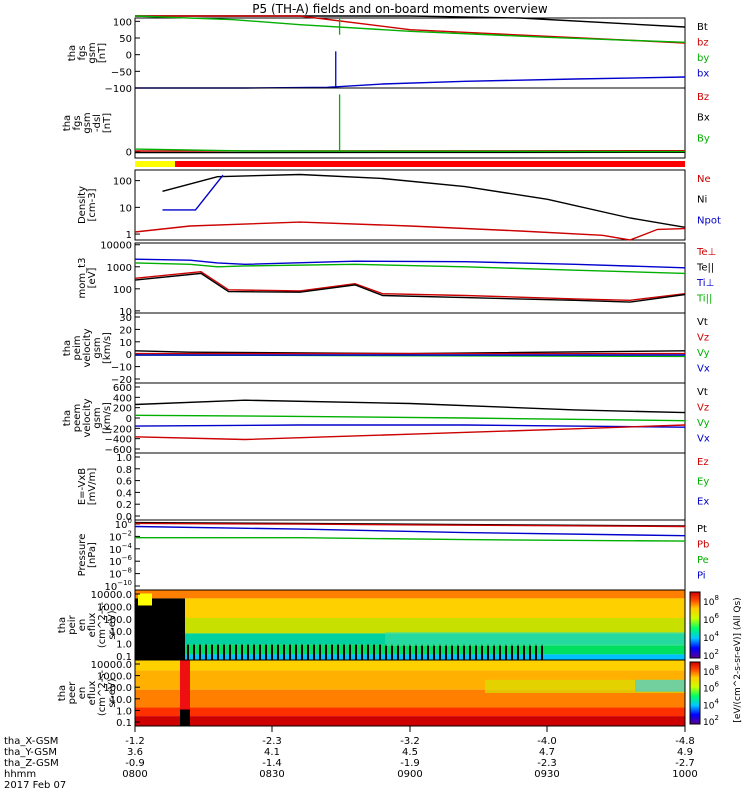 Image resolution: width=750 pixels, height=804 pixels. Describe the element at coordinates (410, 164) in the screenshot. I see `quality-bar` at that location.